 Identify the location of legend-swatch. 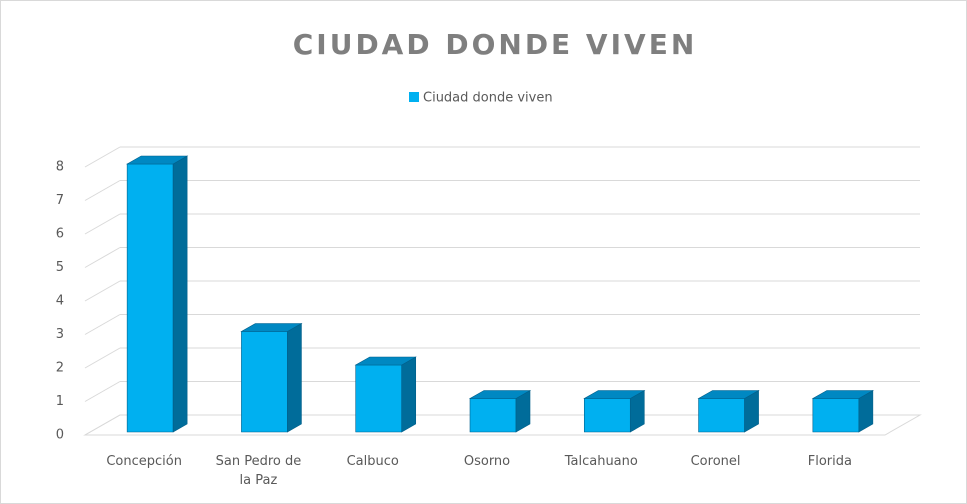
(414, 97).